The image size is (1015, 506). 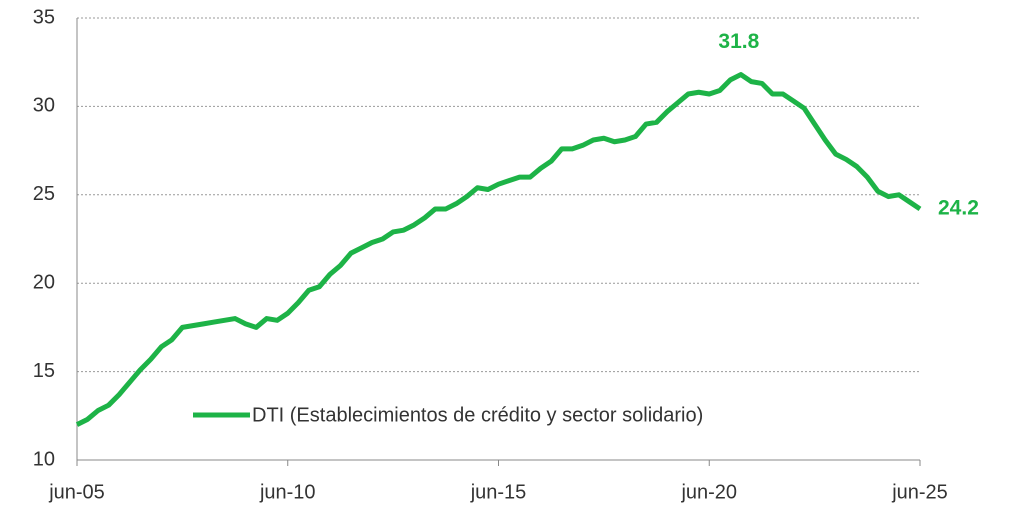 What do you see at coordinates (44, 371) in the screenshot?
I see `y-tick-label: 15` at bounding box center [44, 371].